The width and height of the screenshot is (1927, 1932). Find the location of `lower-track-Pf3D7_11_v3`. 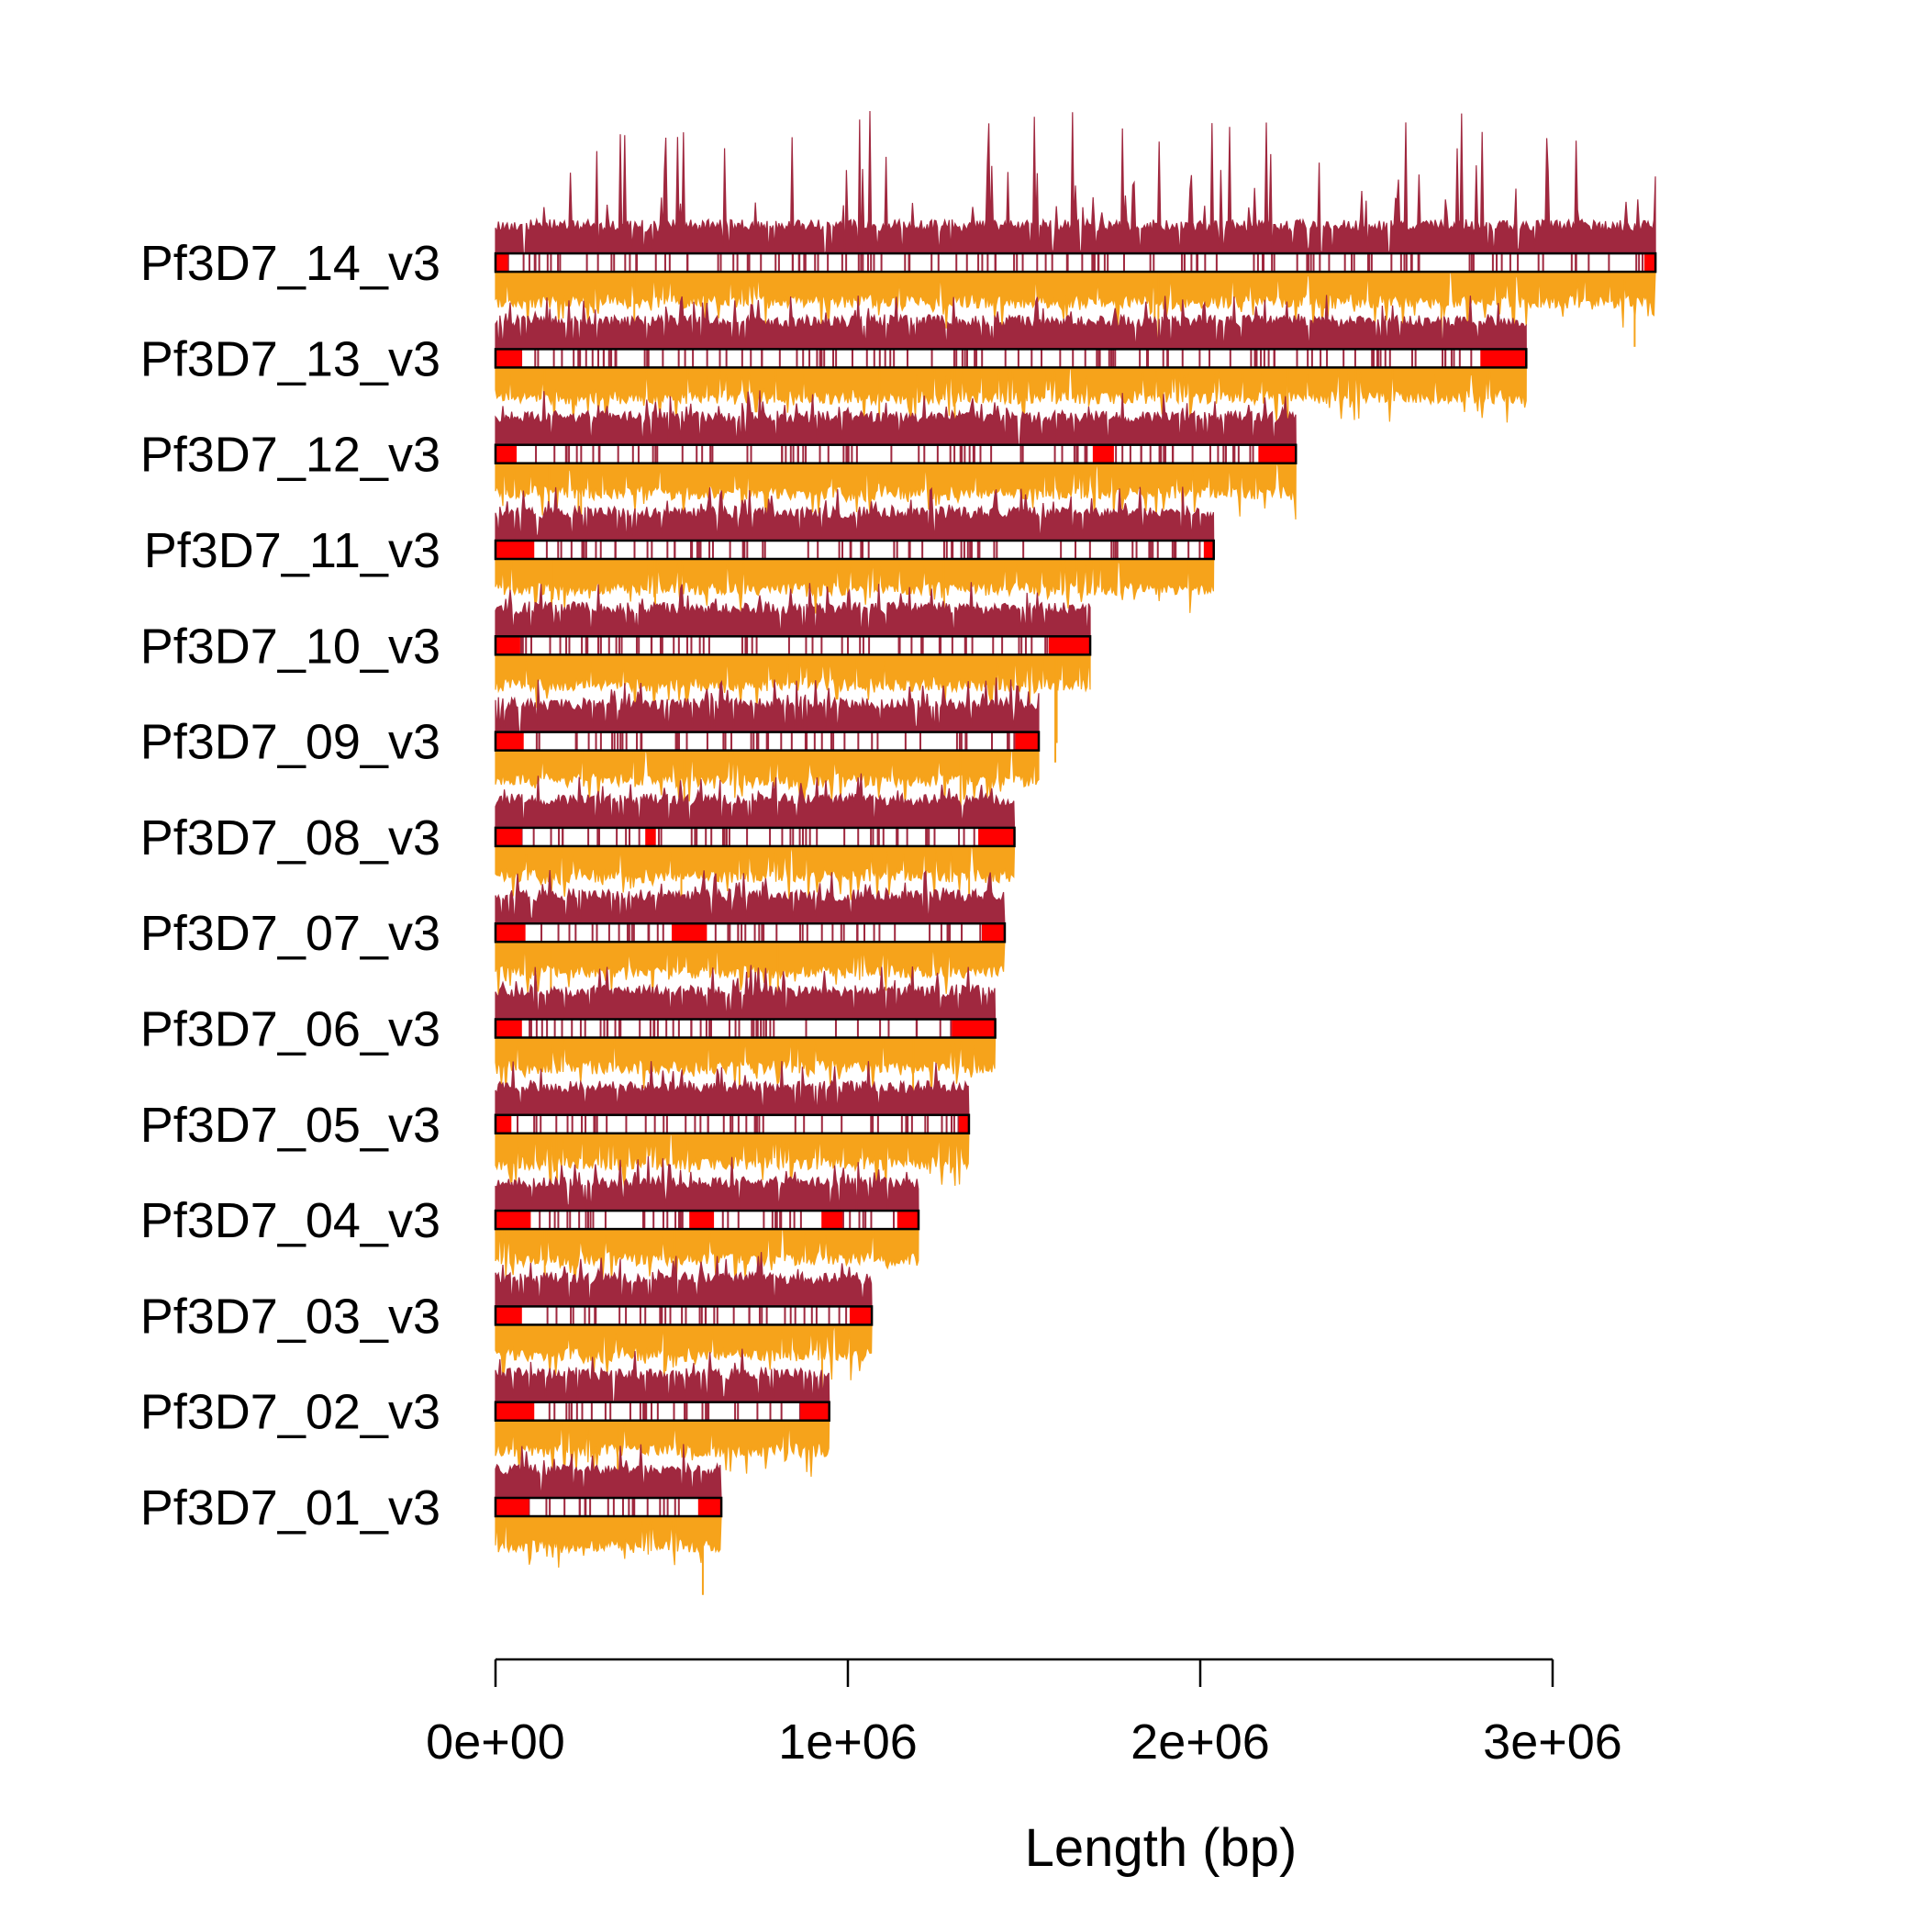

lower-track-Pf3D7_11_v3 is located at coordinates (855, 584).